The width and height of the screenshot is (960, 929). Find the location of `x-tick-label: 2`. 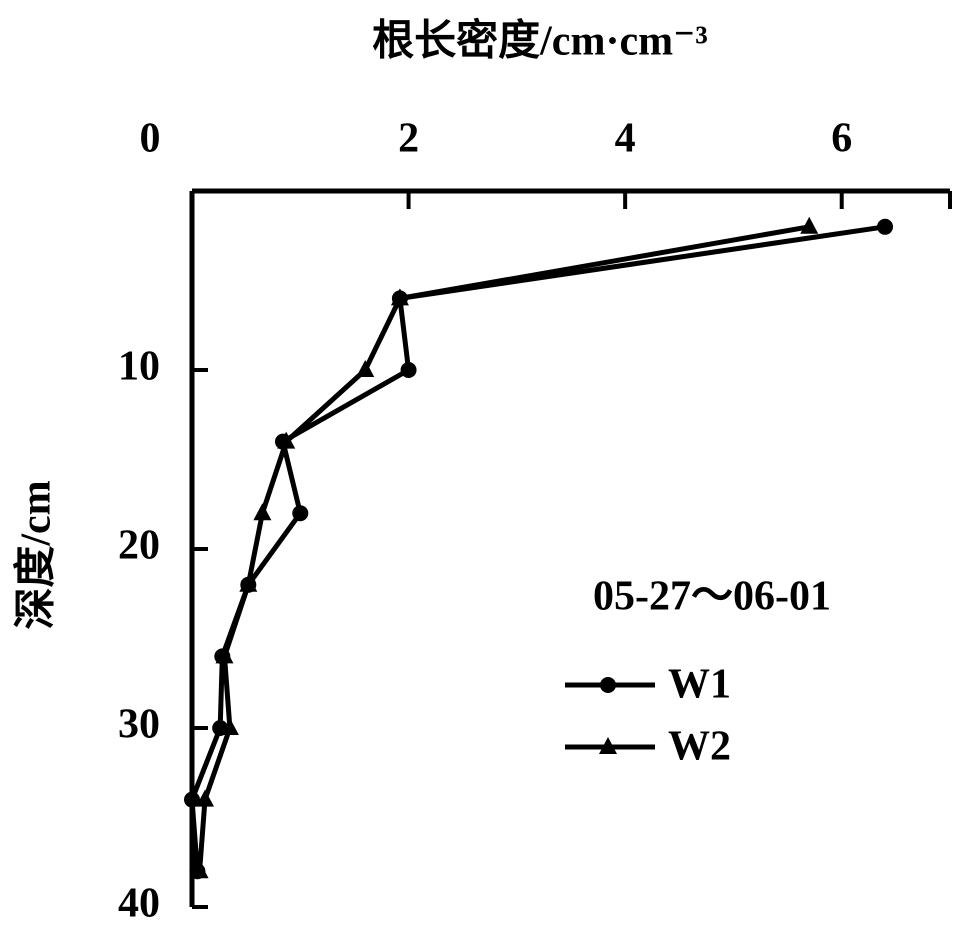

x-tick-label: 2 is located at coordinates (408, 139).